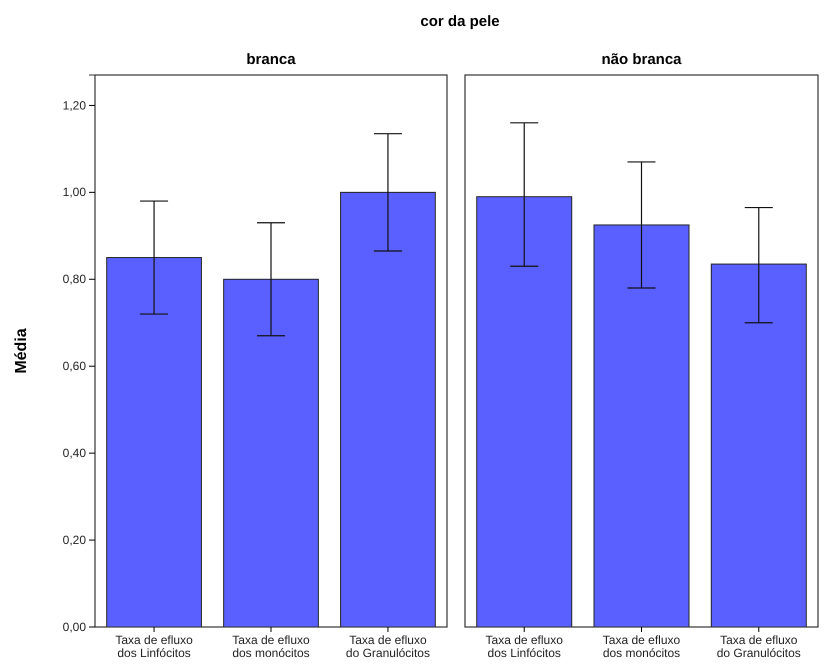 This screenshot has height=670, width=825. Describe the element at coordinates (21, 351) in the screenshot. I see `y-axis-title: Média` at that location.